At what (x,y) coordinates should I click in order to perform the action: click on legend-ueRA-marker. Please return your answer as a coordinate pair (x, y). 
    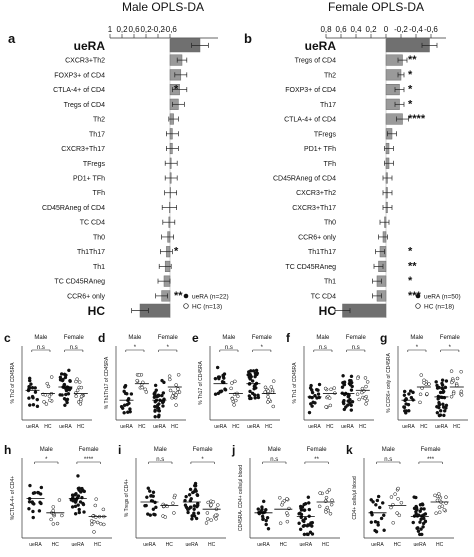
    Looking at the image, I should click on (418, 296).